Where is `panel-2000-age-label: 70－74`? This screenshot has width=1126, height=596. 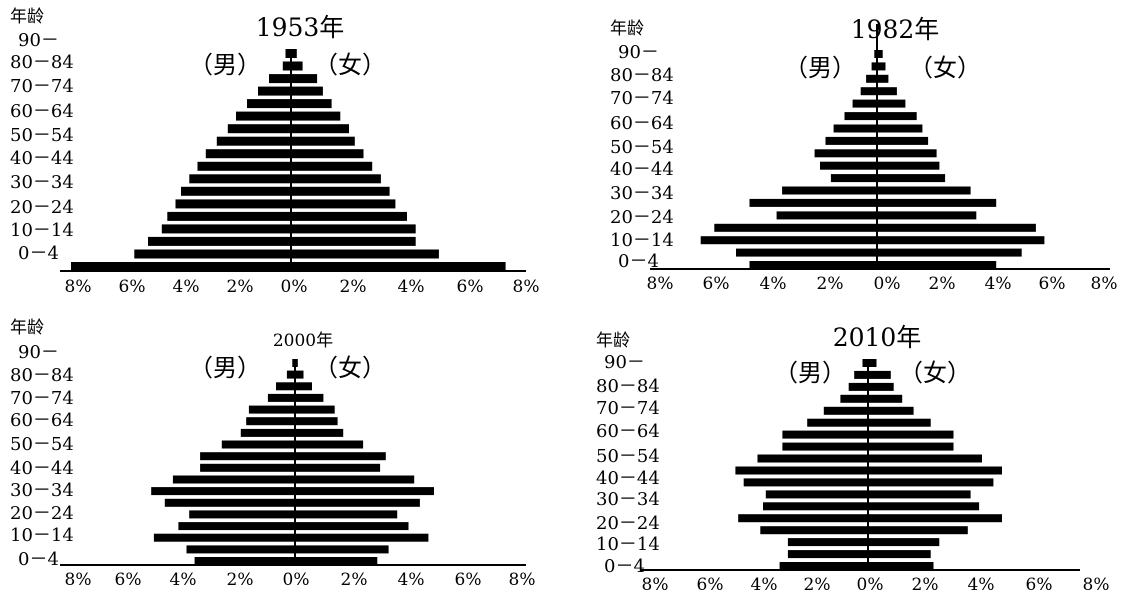 panel-2000-age-label: 70－74 is located at coordinates (42, 398).